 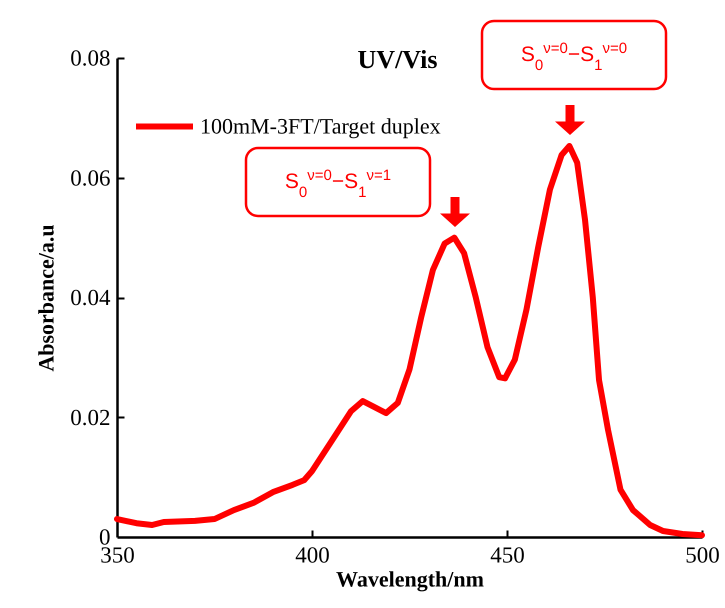 What do you see at coordinates (702, 555) in the screenshot?
I see `x-tick-label: 500` at bounding box center [702, 555].